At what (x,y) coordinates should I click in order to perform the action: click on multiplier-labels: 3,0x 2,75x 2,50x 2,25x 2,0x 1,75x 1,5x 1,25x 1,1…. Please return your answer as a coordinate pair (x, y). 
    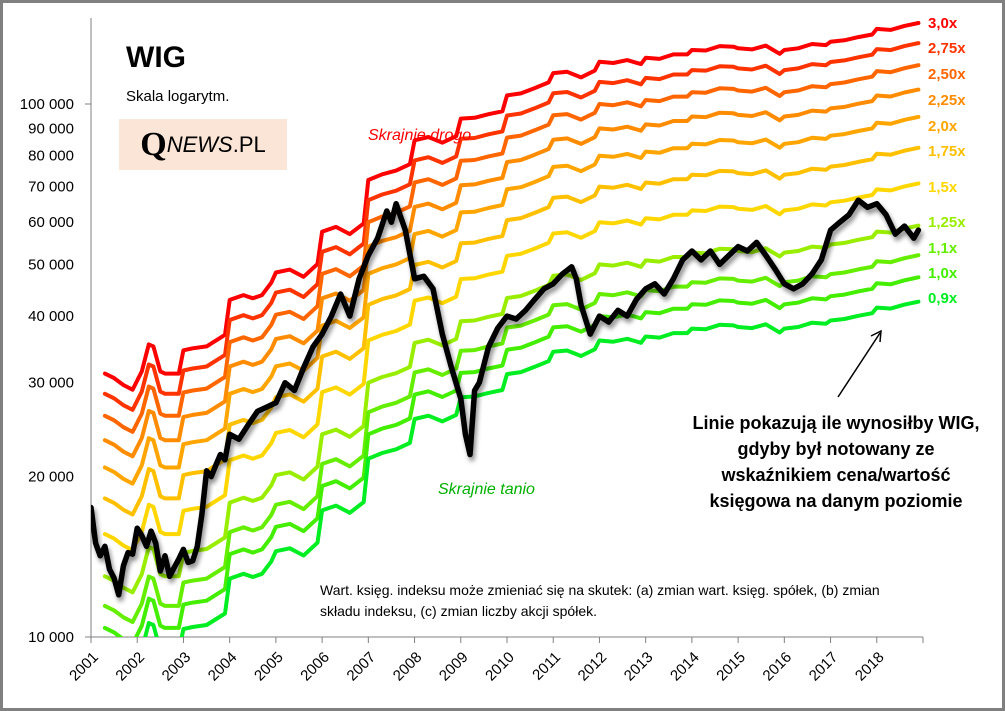
    Looking at the image, I should click on (947, 161).